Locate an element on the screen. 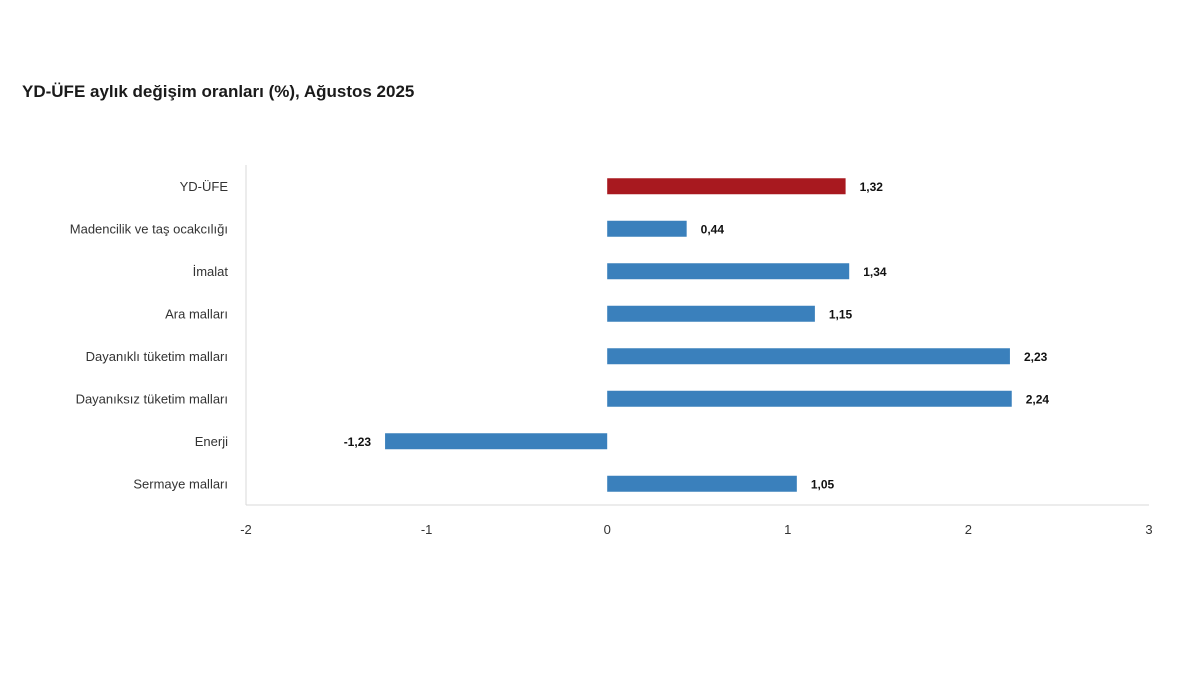 The image size is (1200, 675). x-axis-ticks: -2 -1 0 1 2 3 is located at coordinates (696, 529).